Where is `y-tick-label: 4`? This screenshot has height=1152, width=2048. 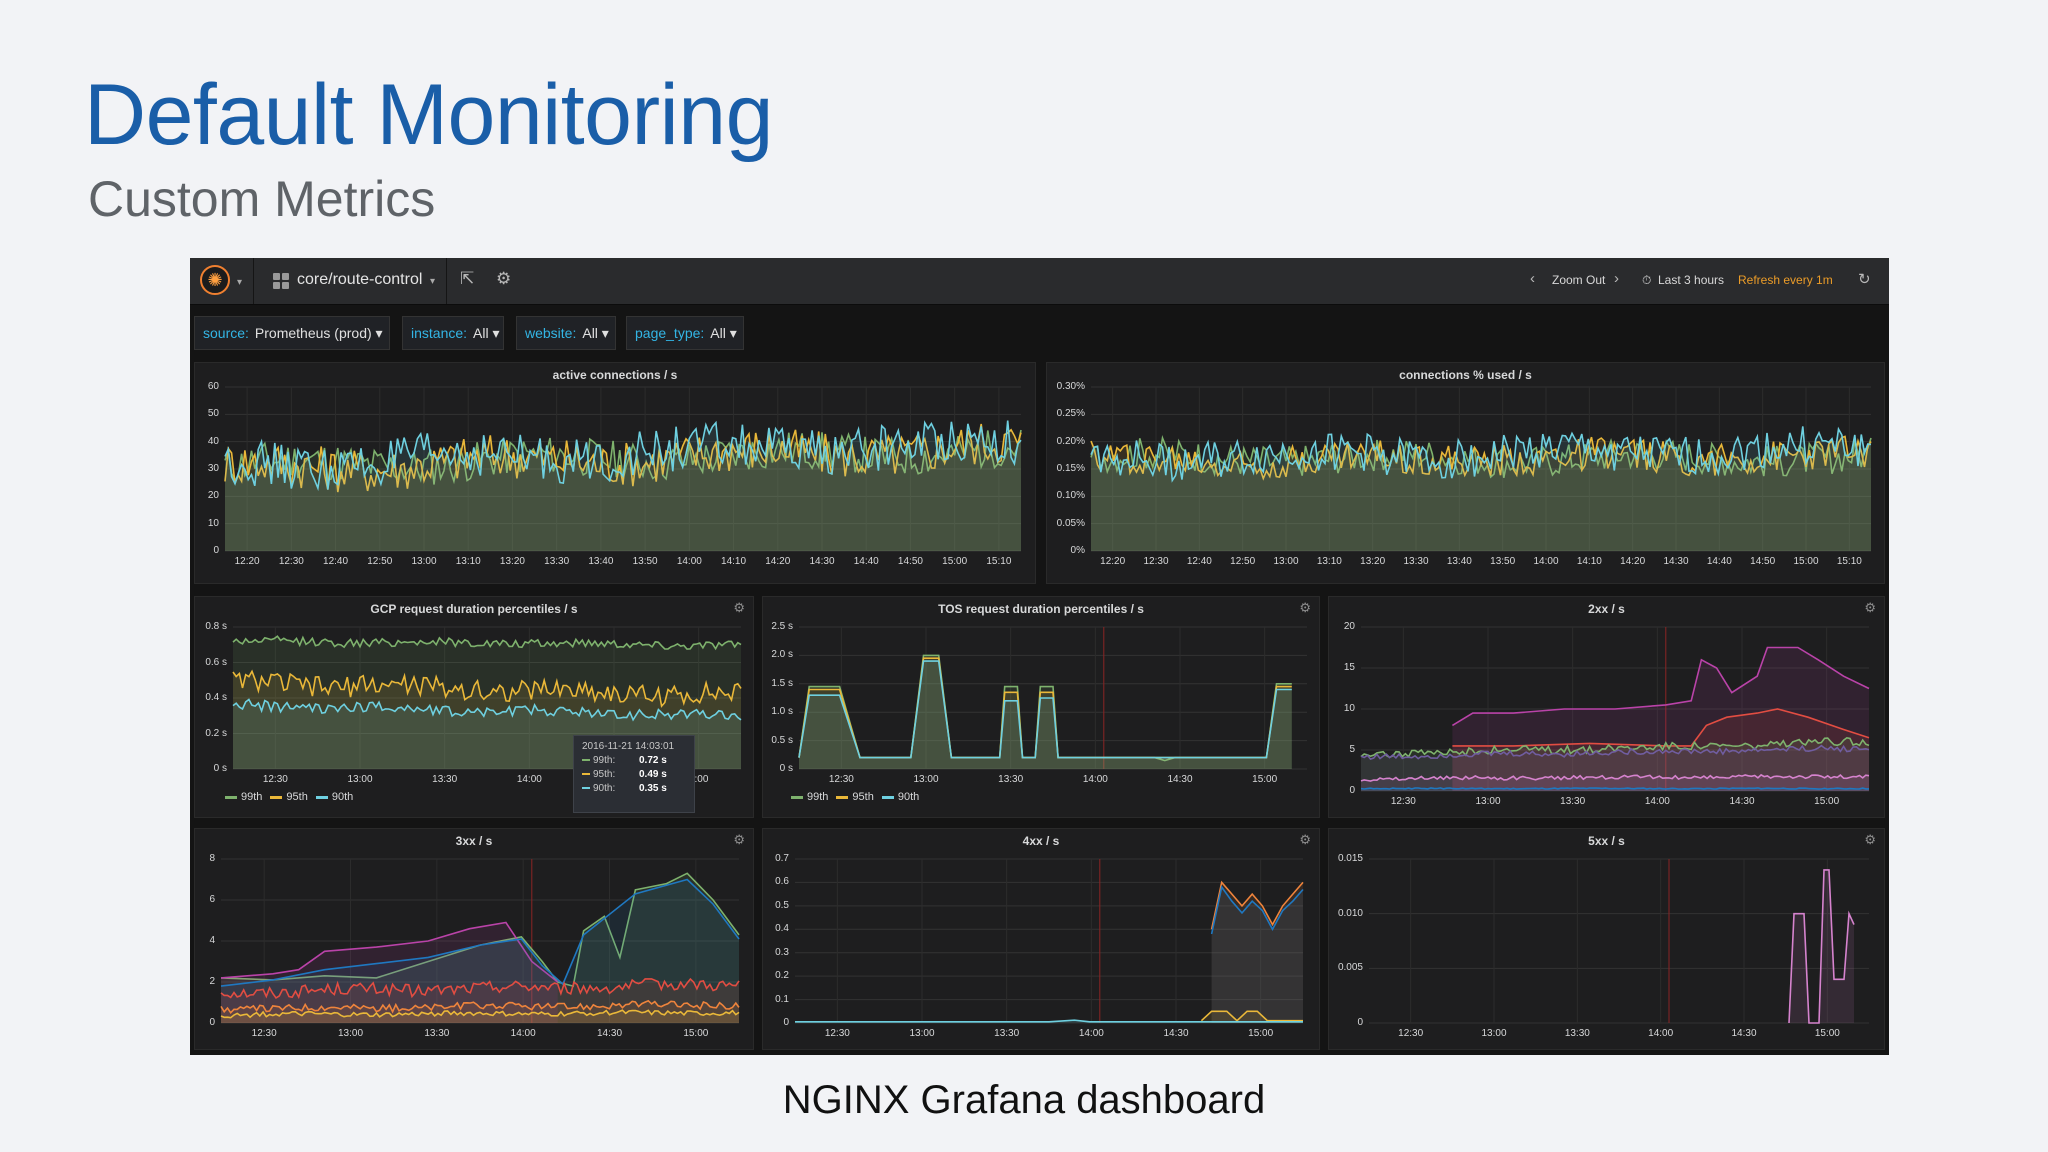 y-tick-label: 4 is located at coordinates (212, 940).